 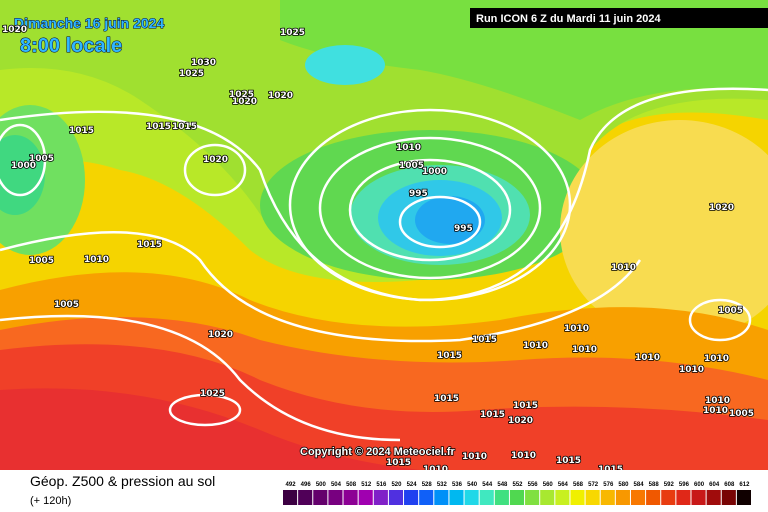 What do you see at coordinates (291, 485) in the screenshot?
I see `legend-label: 492` at bounding box center [291, 485].